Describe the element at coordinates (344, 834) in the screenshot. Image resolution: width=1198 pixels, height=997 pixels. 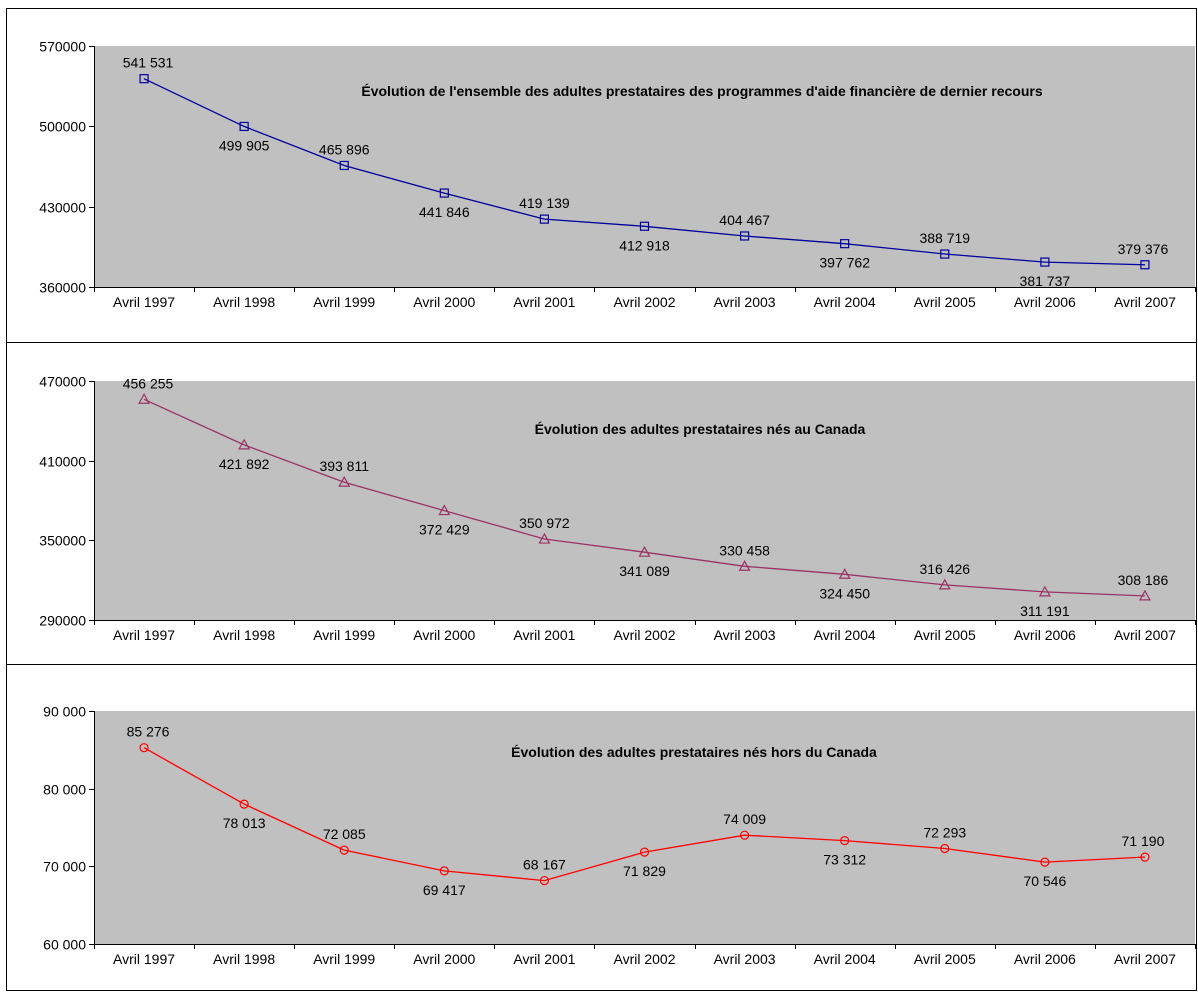
I see `data-label: 72 085` at that location.